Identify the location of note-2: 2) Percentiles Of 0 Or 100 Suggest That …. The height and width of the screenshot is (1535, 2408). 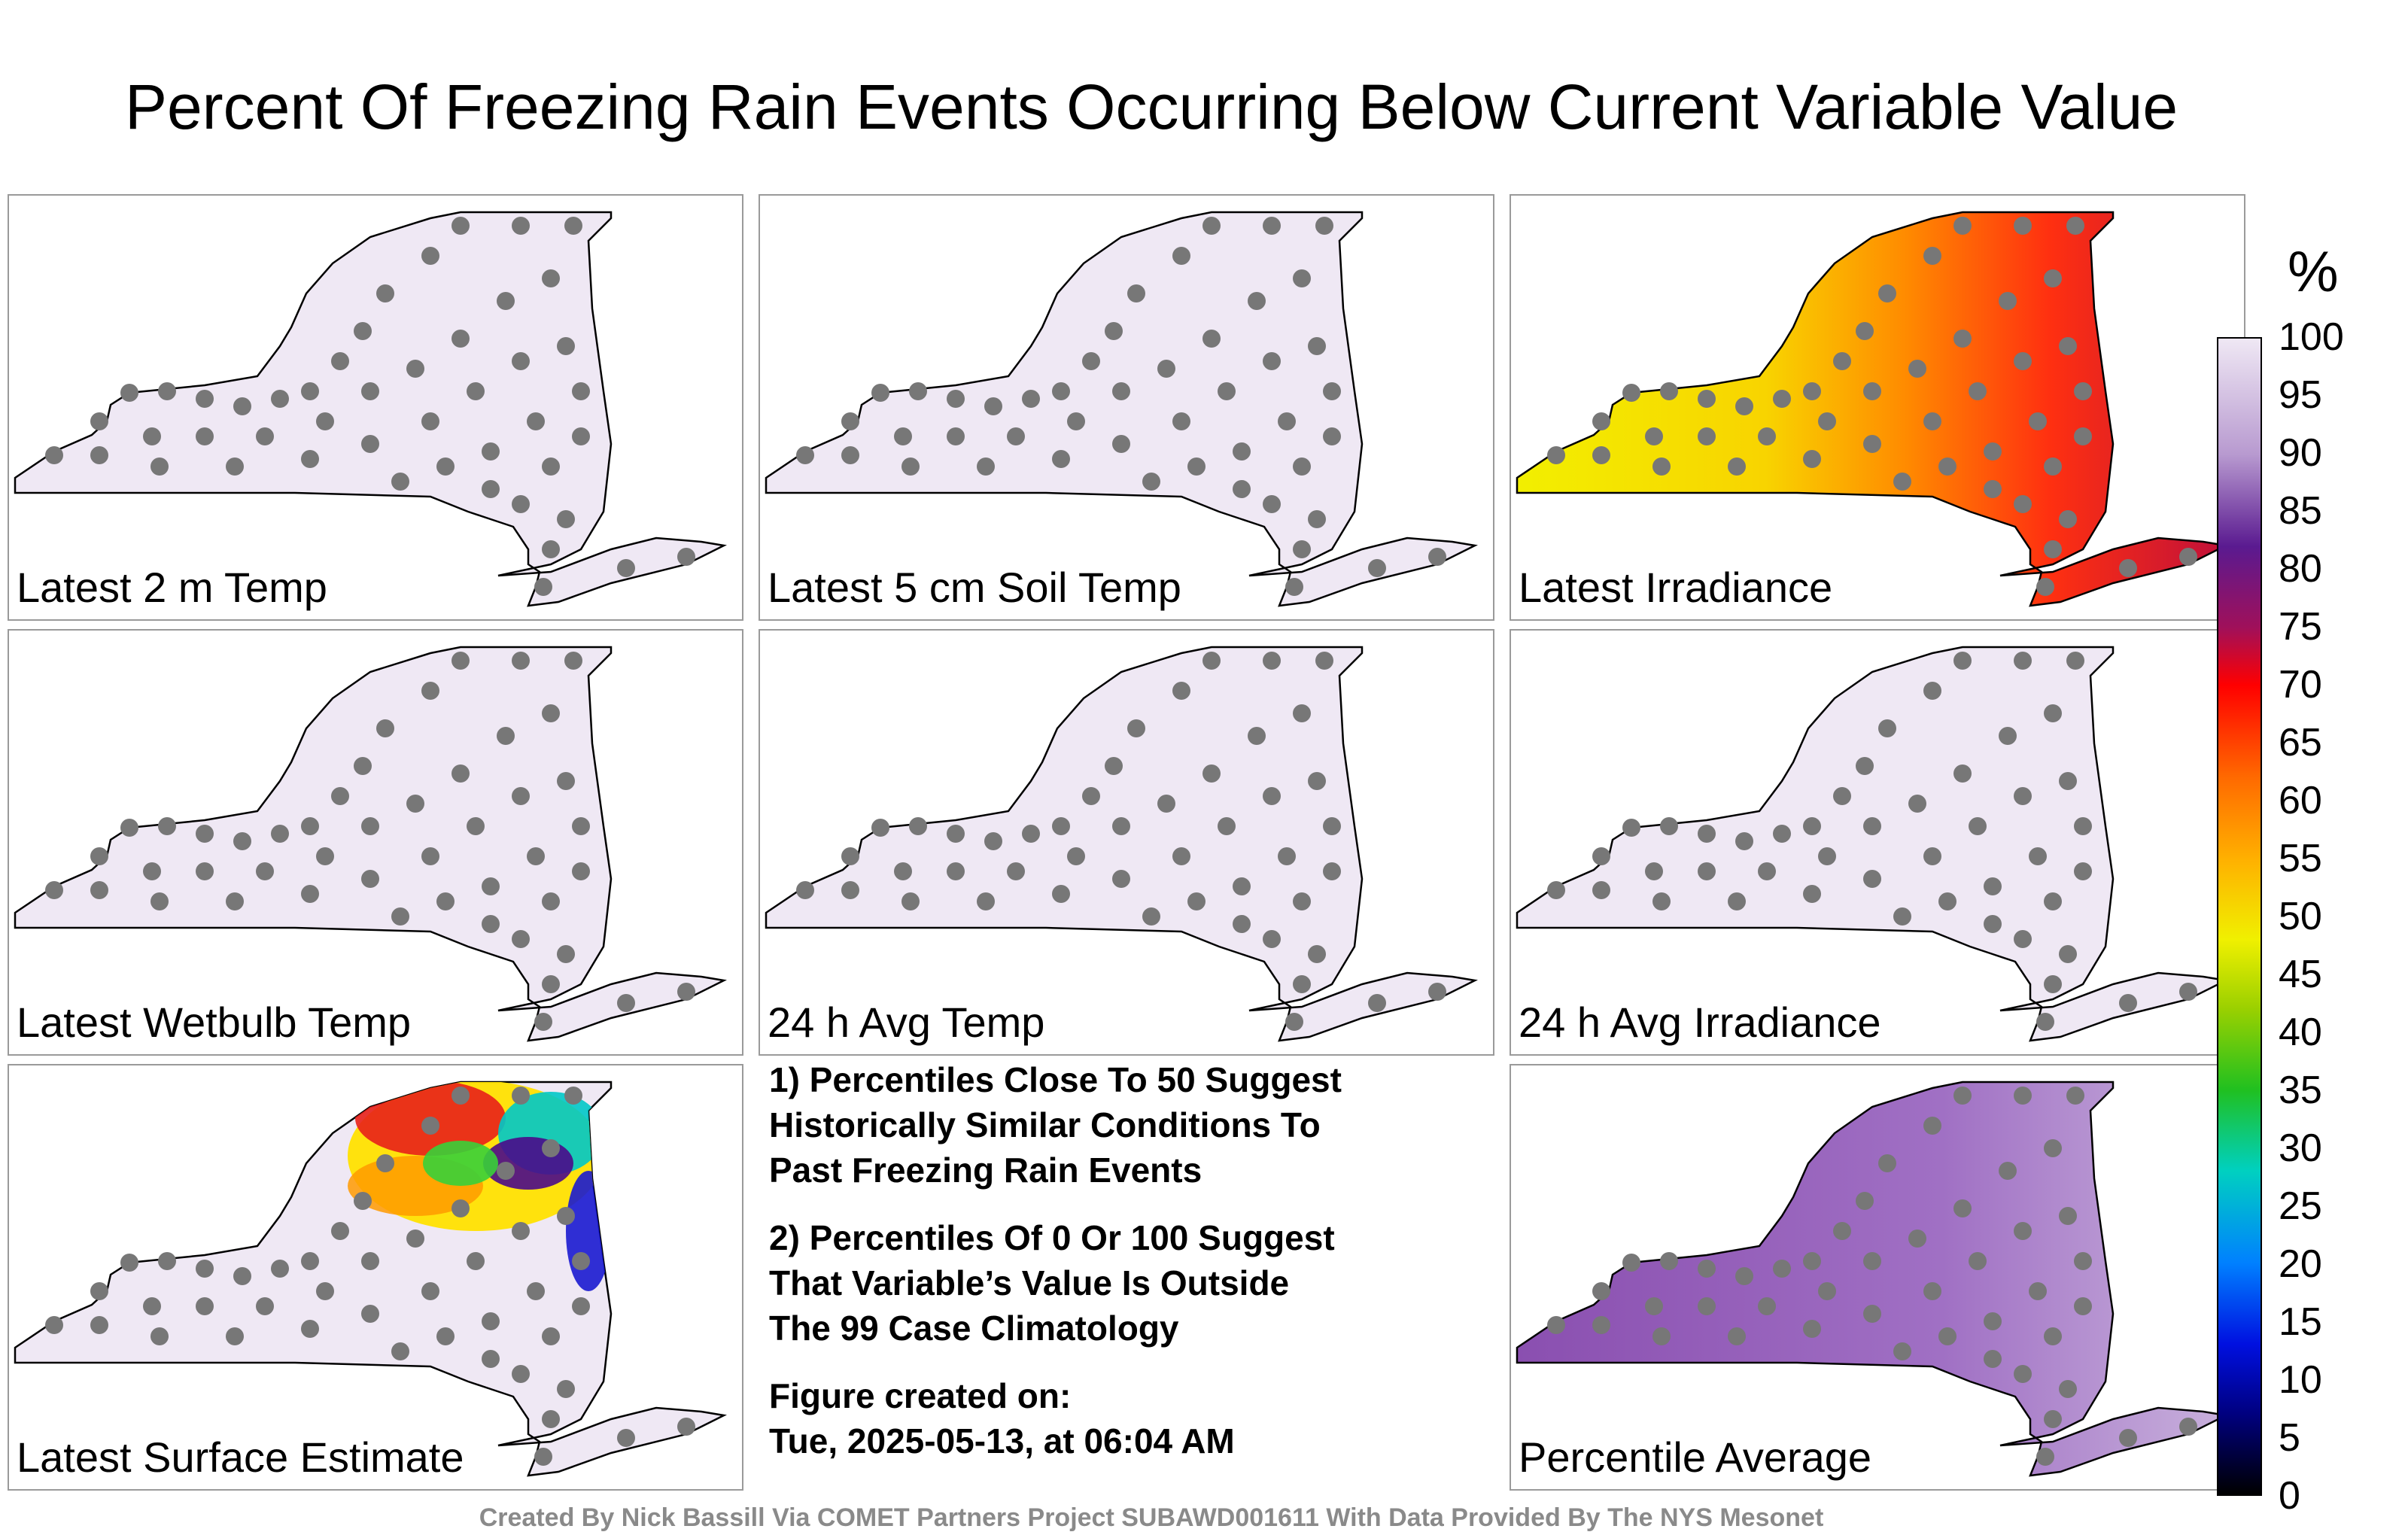
(1052, 1283).